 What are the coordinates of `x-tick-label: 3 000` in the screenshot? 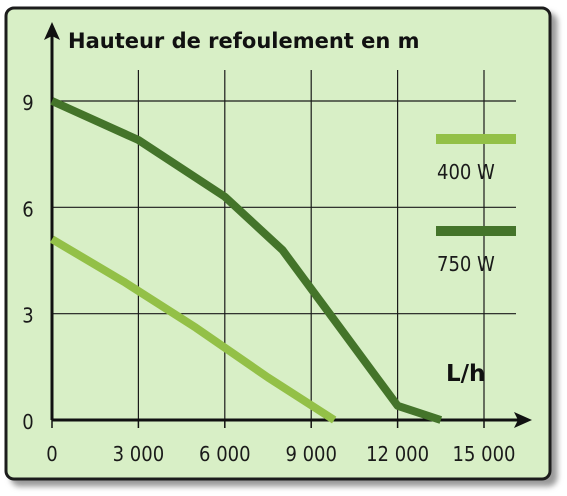 It's located at (139, 454).